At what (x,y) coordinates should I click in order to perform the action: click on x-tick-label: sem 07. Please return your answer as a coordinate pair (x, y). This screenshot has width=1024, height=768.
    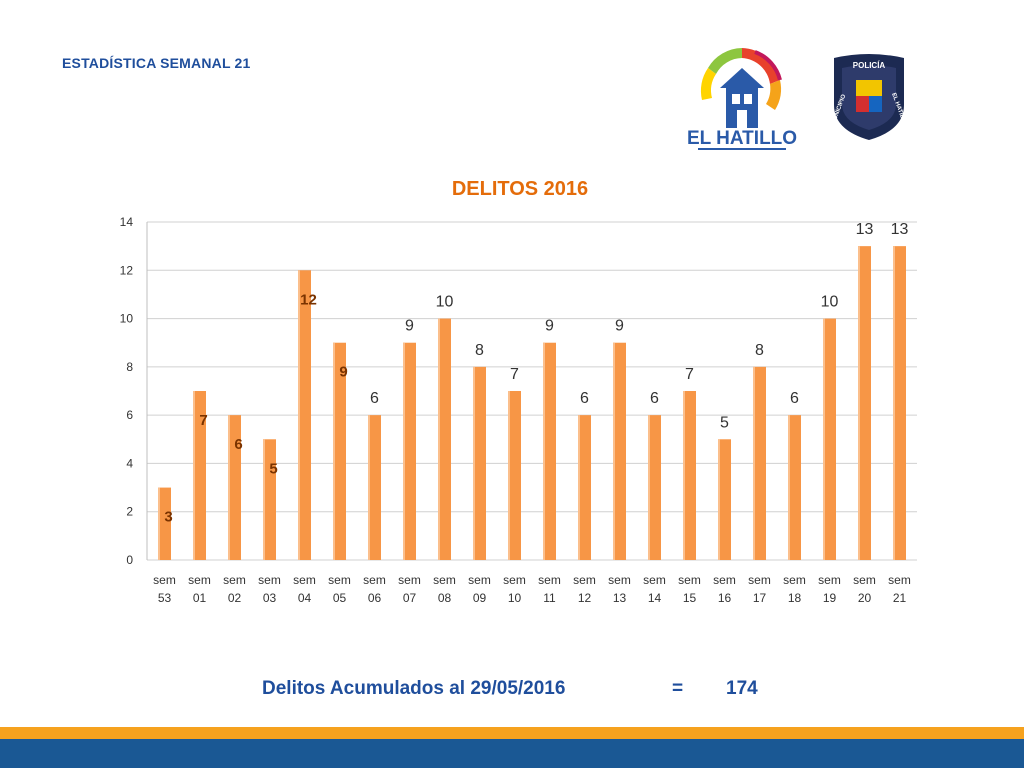
    Looking at the image, I should click on (409, 589).